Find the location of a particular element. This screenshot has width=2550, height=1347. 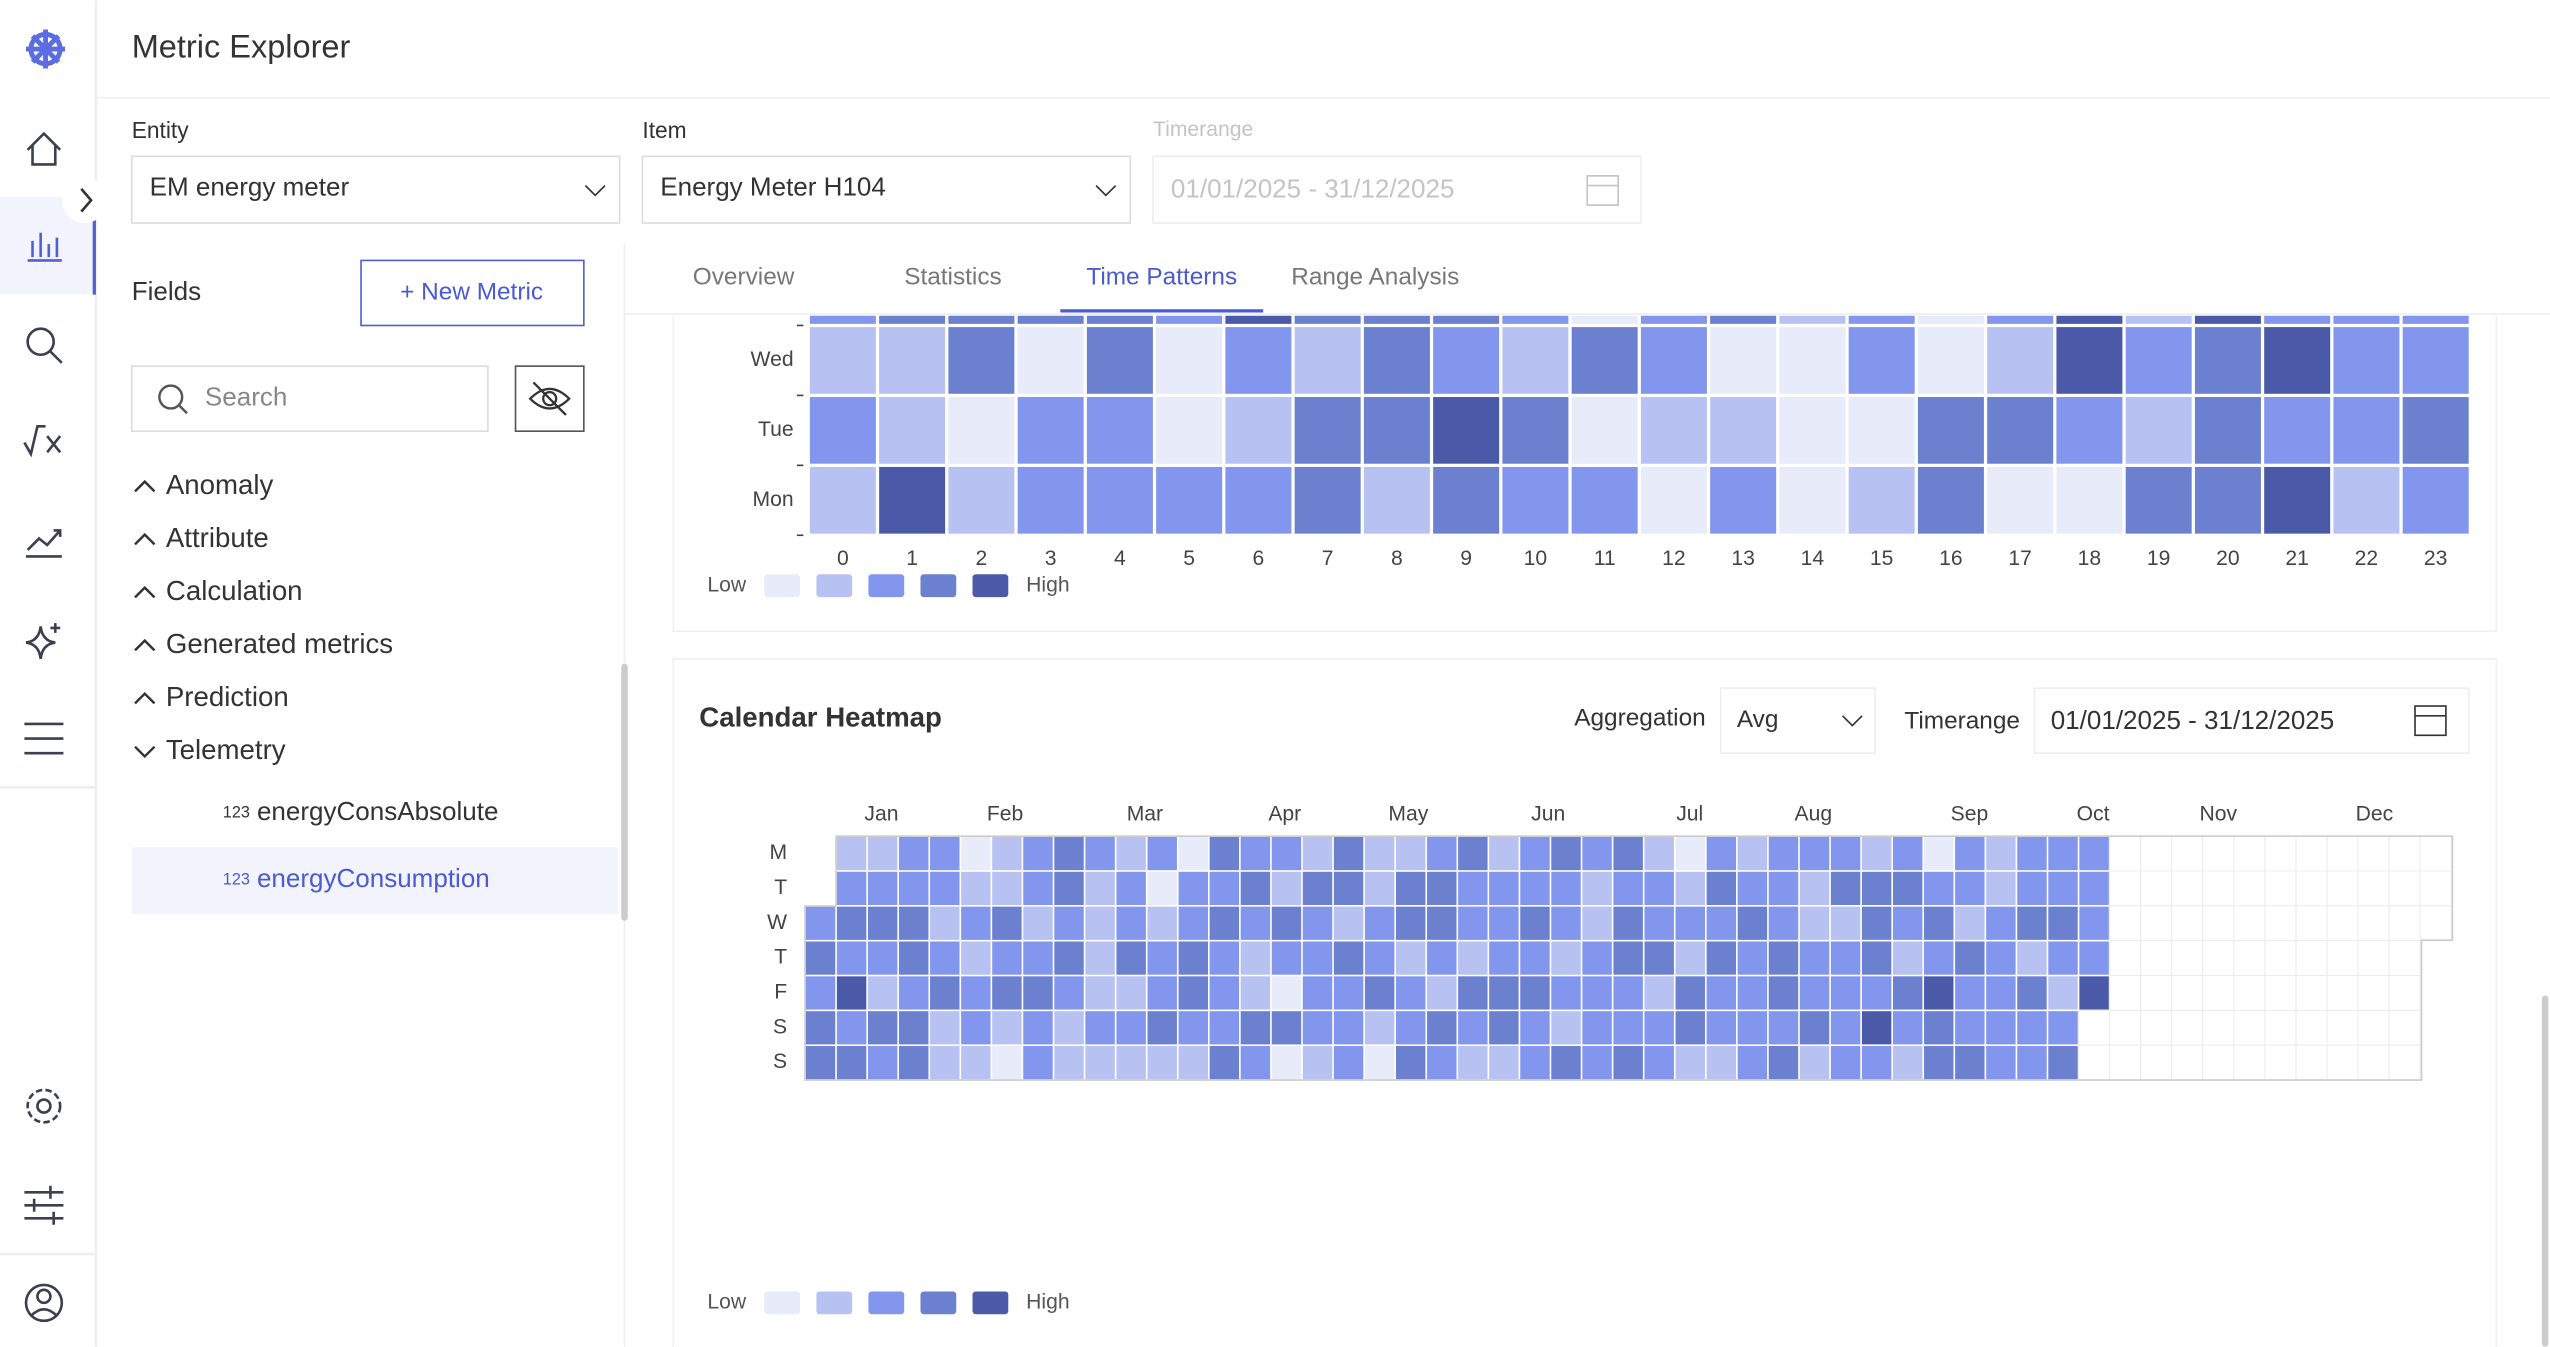

item-label: energyConsumption is located at coordinates (373, 878).